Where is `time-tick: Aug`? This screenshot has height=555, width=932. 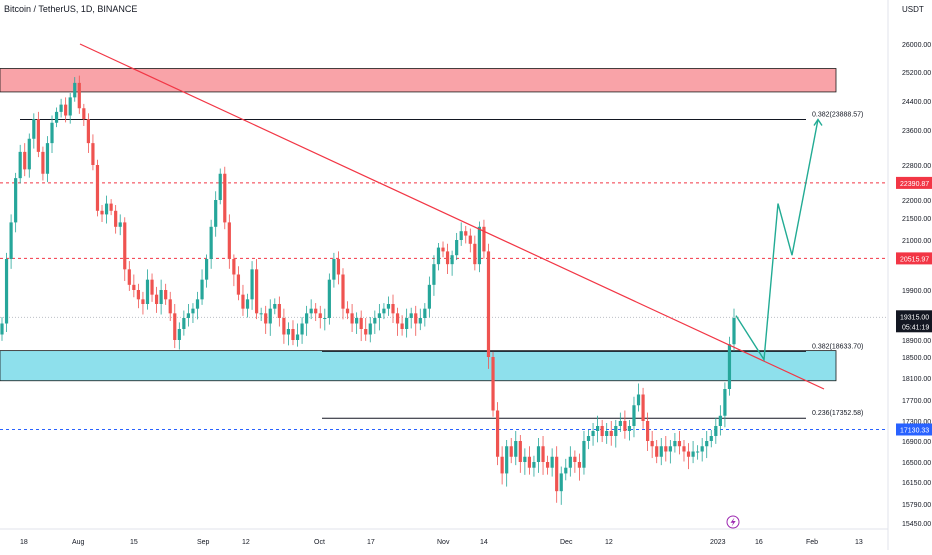 time-tick: Aug is located at coordinates (78, 542).